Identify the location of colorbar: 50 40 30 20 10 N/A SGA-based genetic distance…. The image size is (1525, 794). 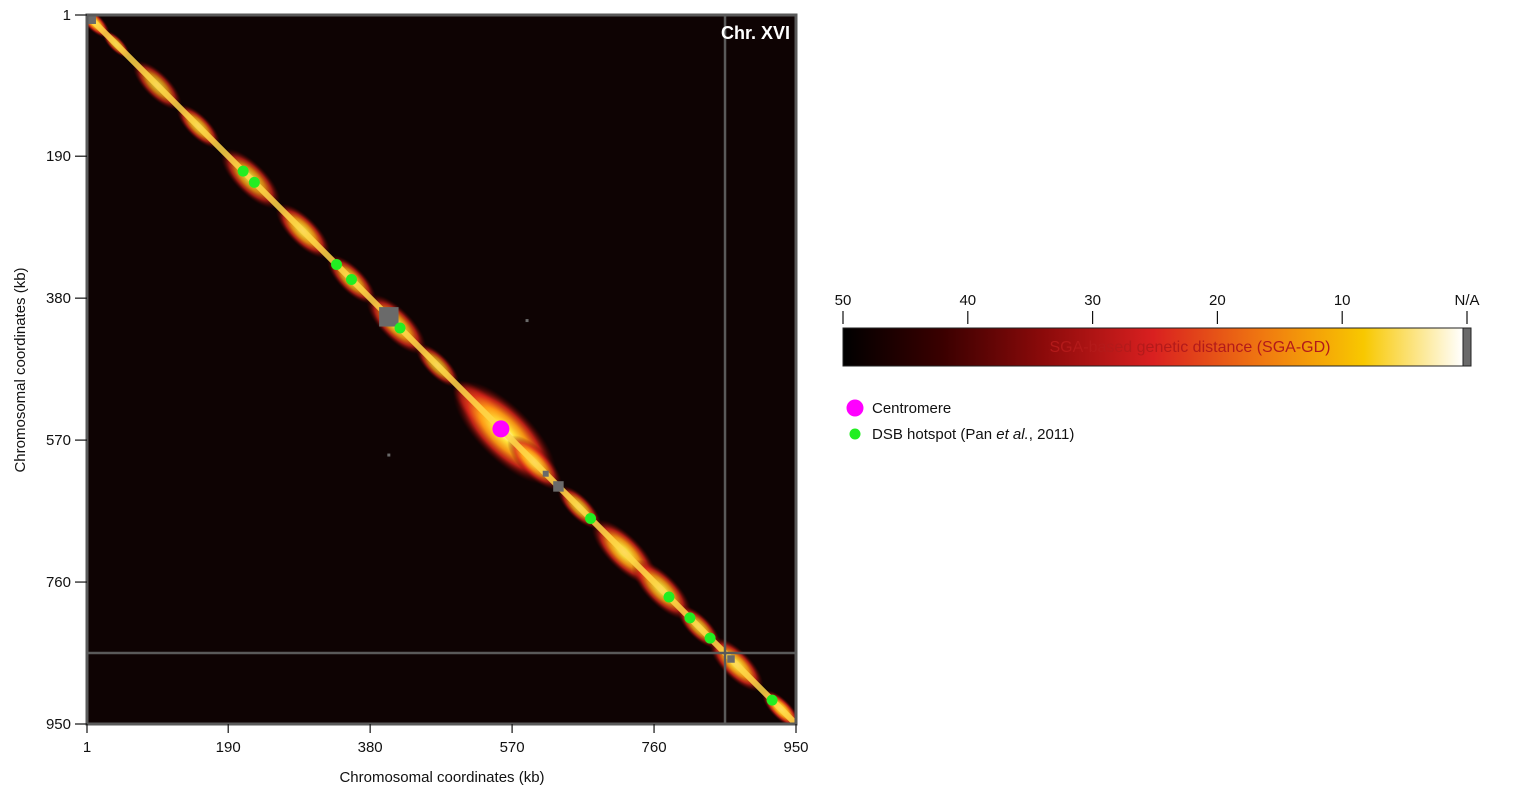
(1157, 329).